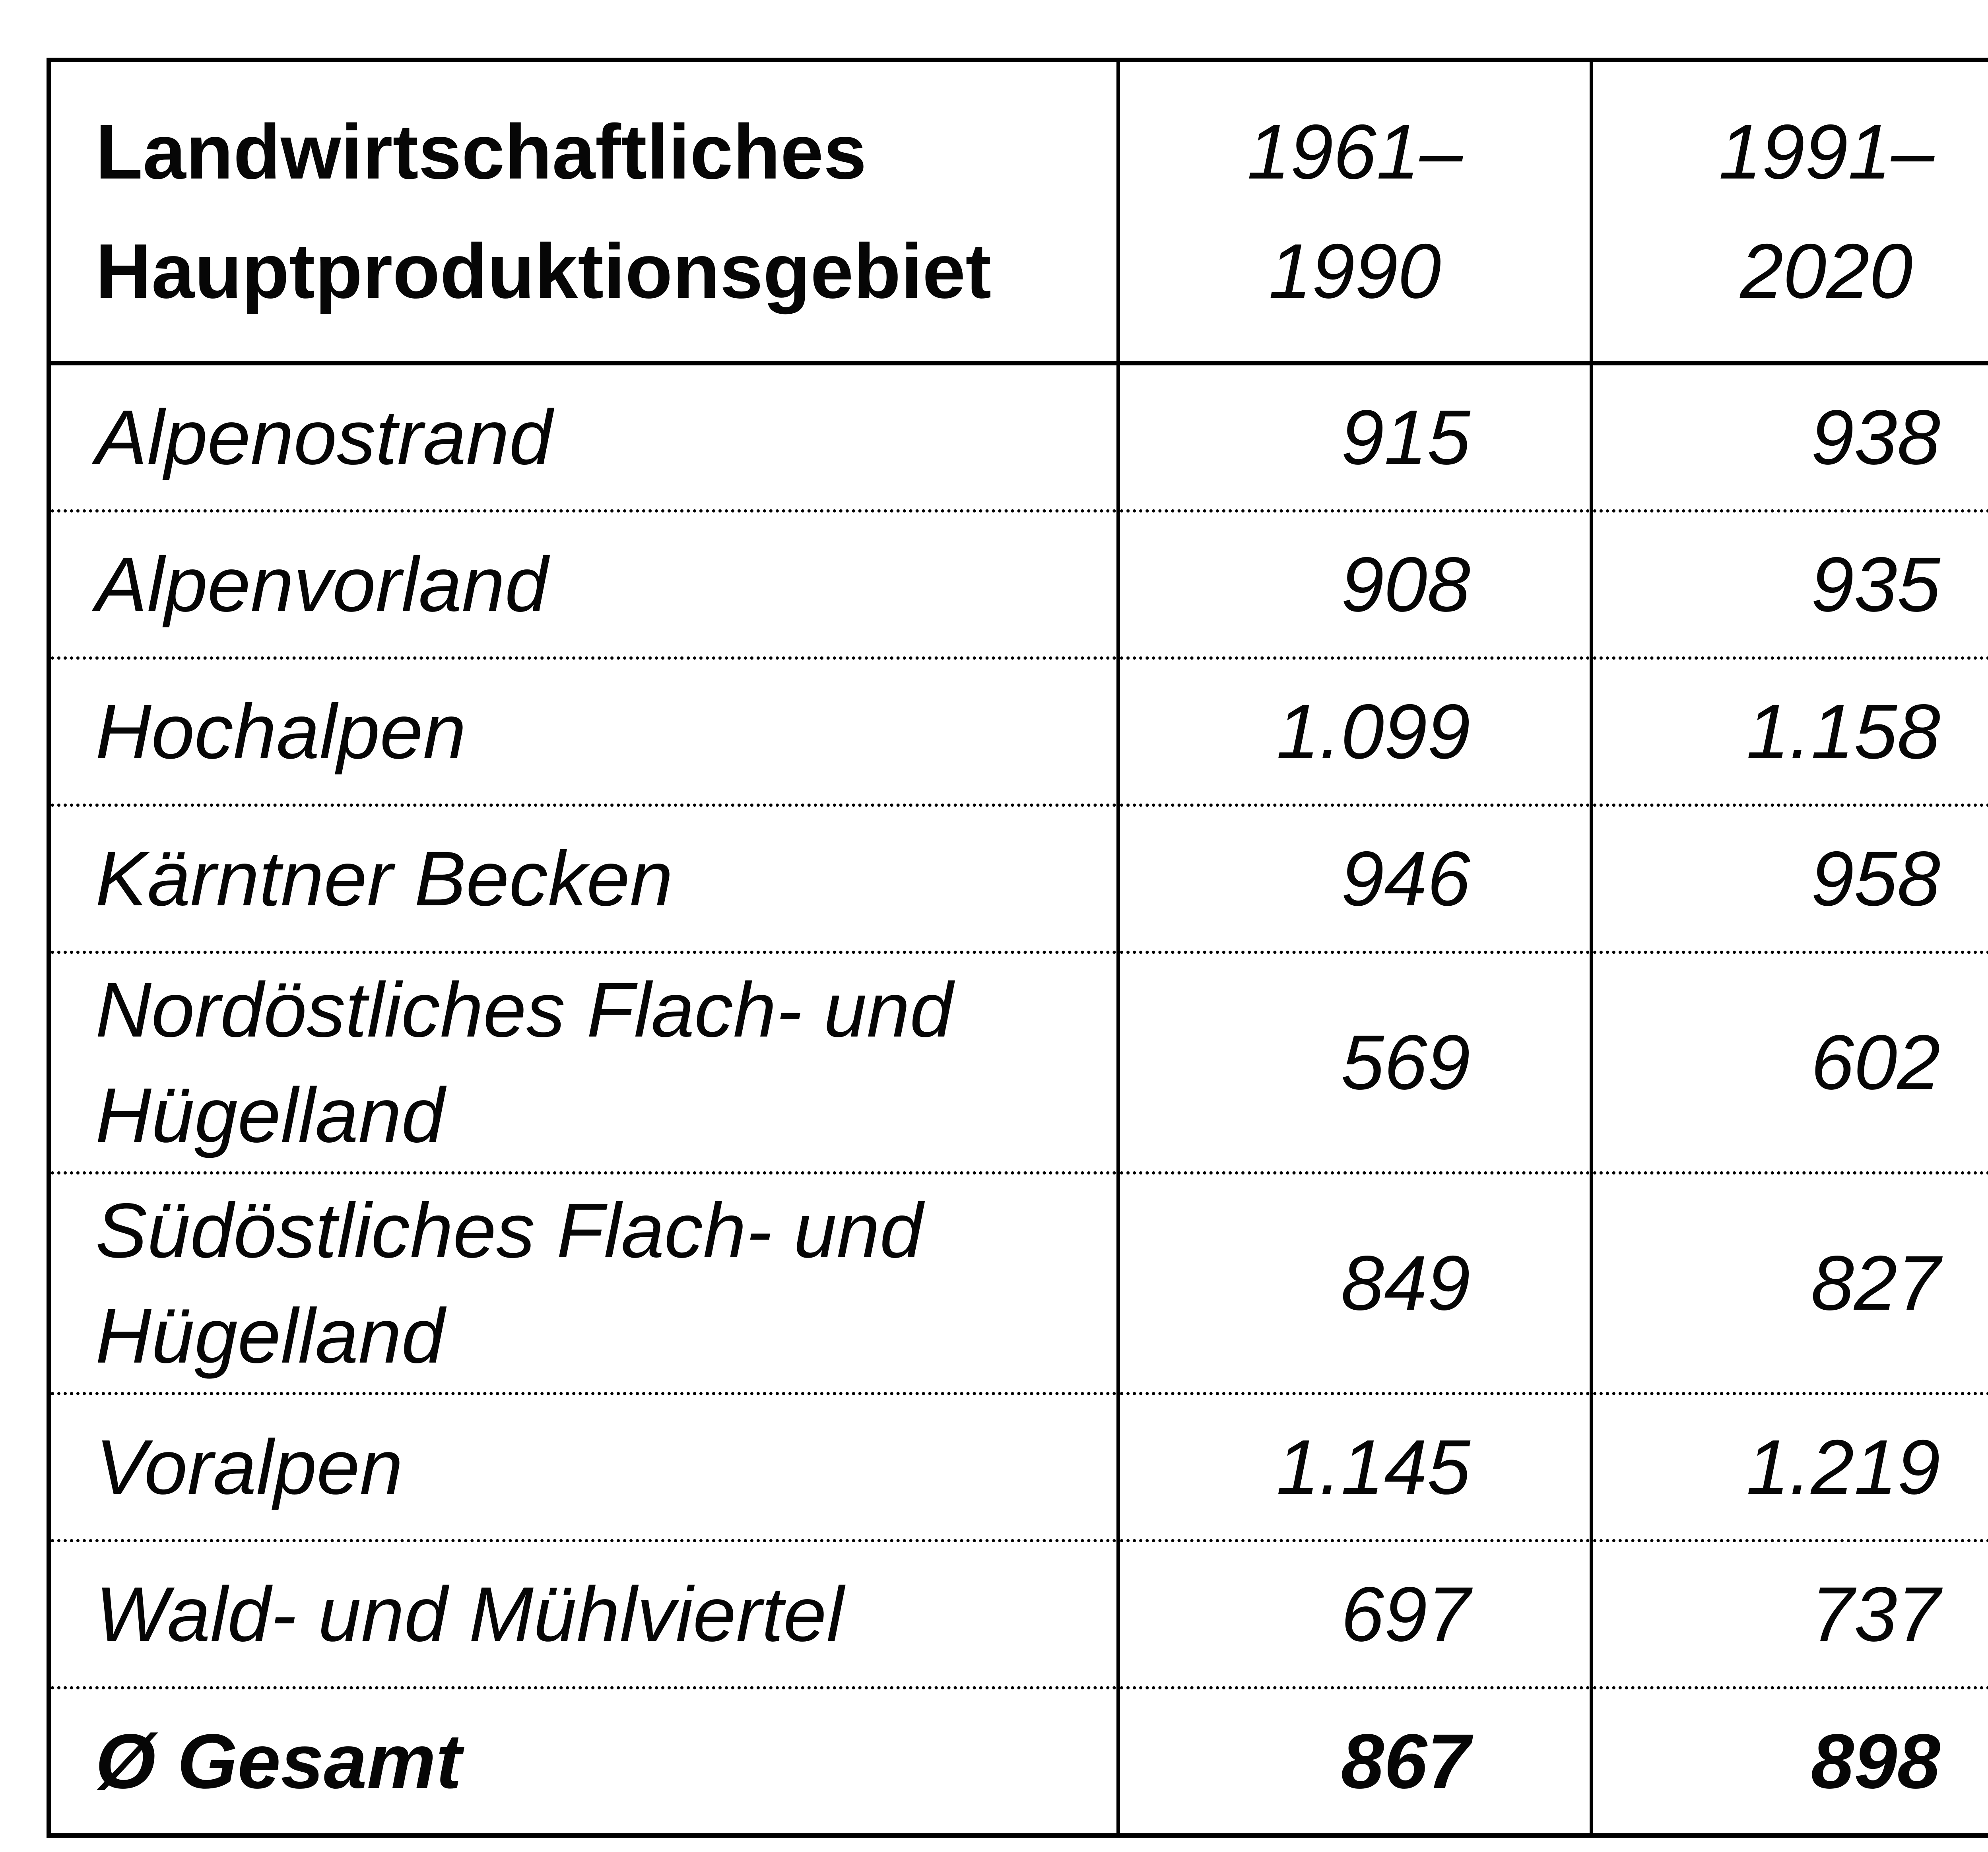 The width and height of the screenshot is (1988, 1852). I want to click on value-cell-period1: 1.145, so click(1354, 1466).